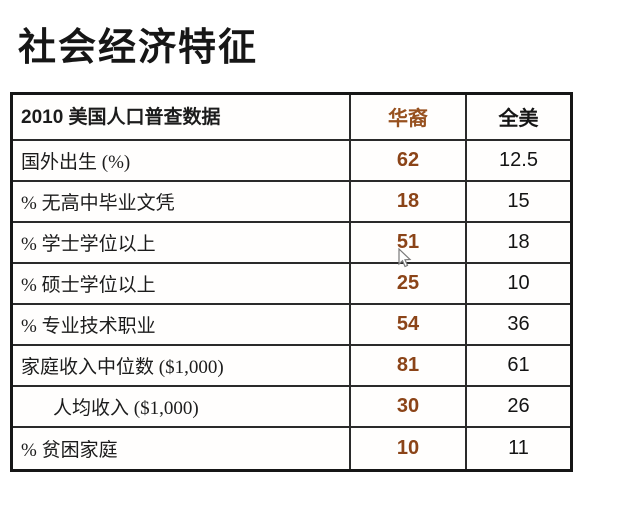 Image resolution: width=640 pixels, height=514 pixels. Describe the element at coordinates (182, 448) in the screenshot. I see `row-label-poverty-families: % 贫困家庭` at that location.